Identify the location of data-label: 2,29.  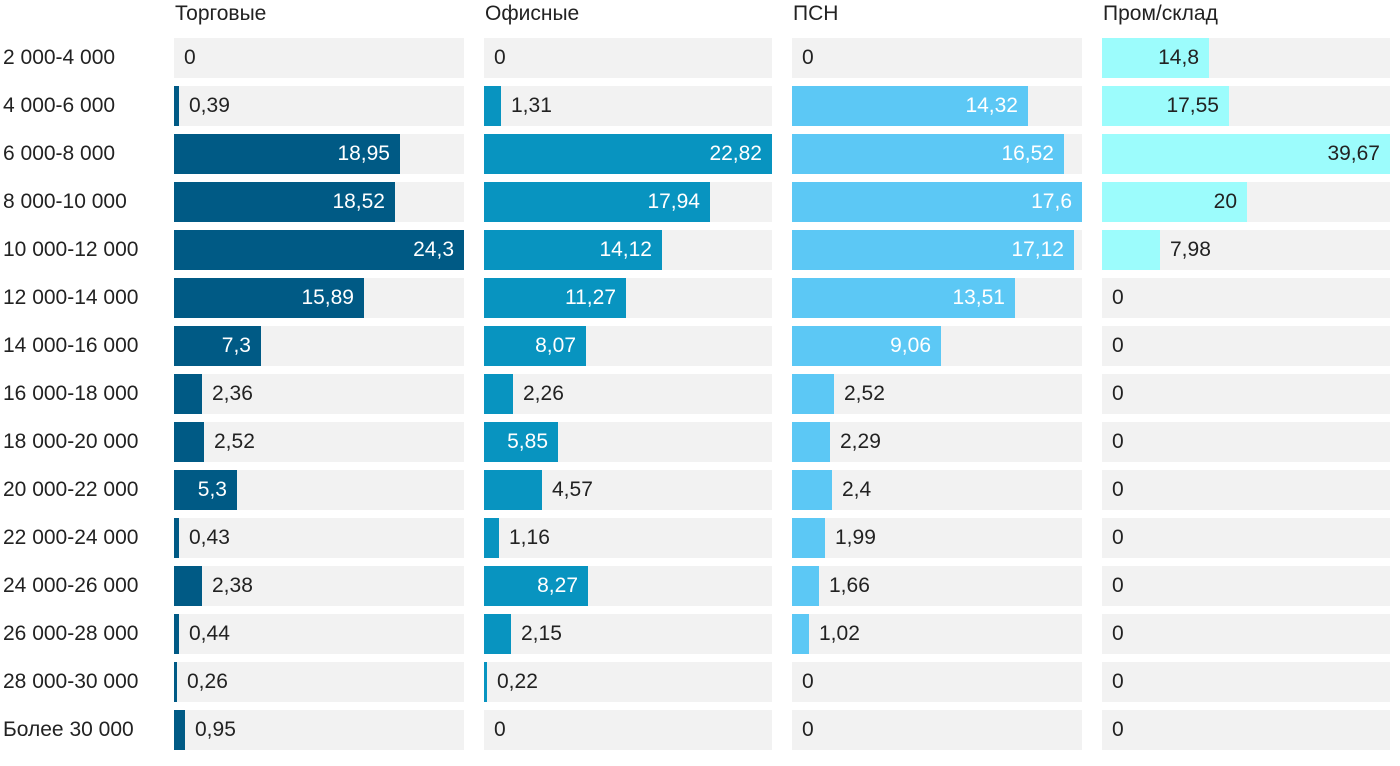
(860, 441).